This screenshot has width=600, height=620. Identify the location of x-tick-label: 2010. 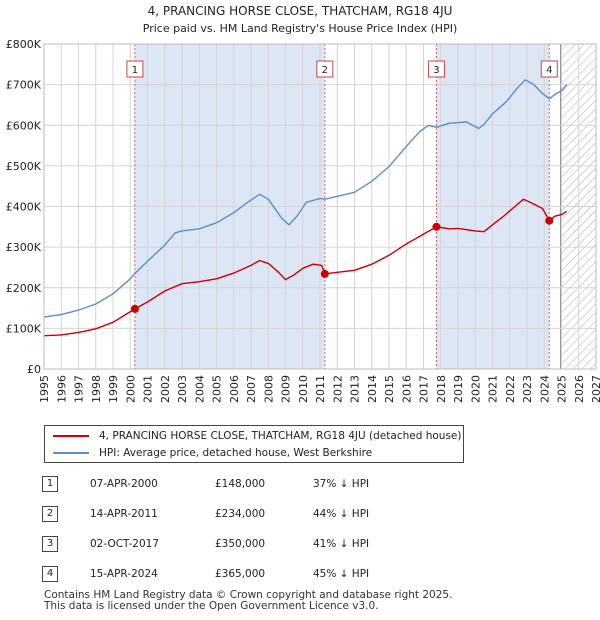
(303, 389).